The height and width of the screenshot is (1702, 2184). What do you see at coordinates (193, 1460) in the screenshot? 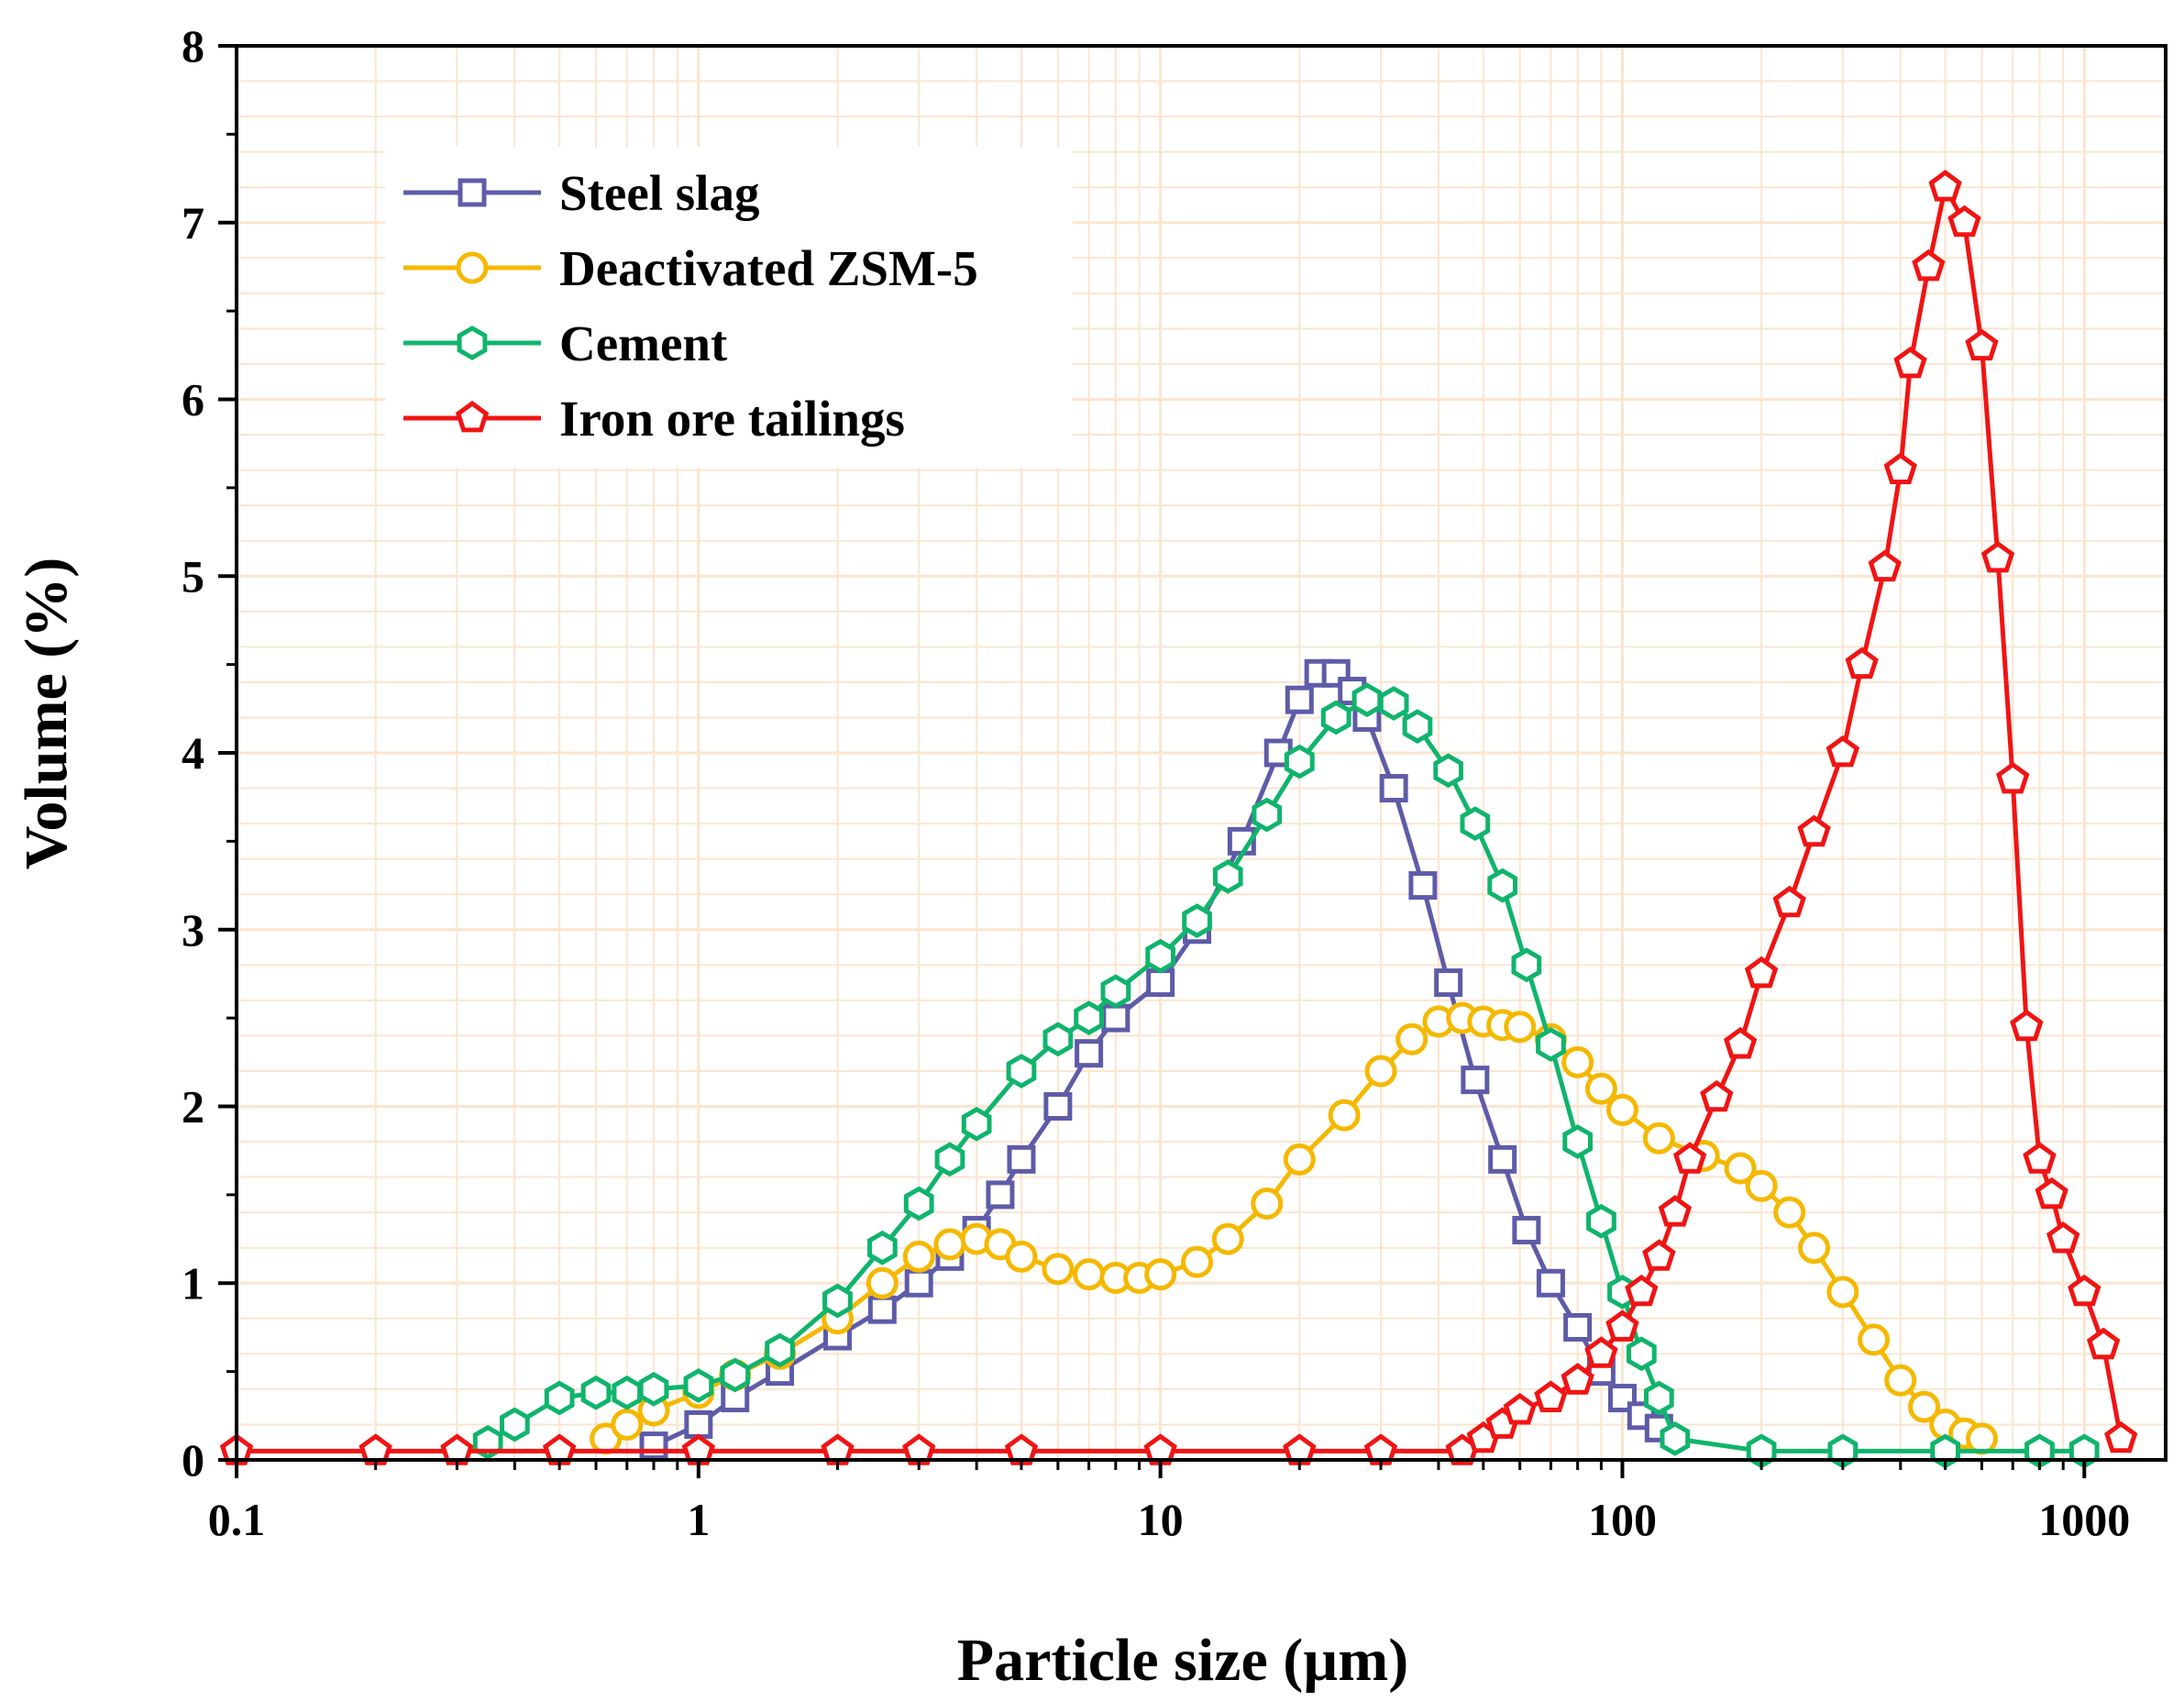
I see `y-tick-label: 0` at bounding box center [193, 1460].